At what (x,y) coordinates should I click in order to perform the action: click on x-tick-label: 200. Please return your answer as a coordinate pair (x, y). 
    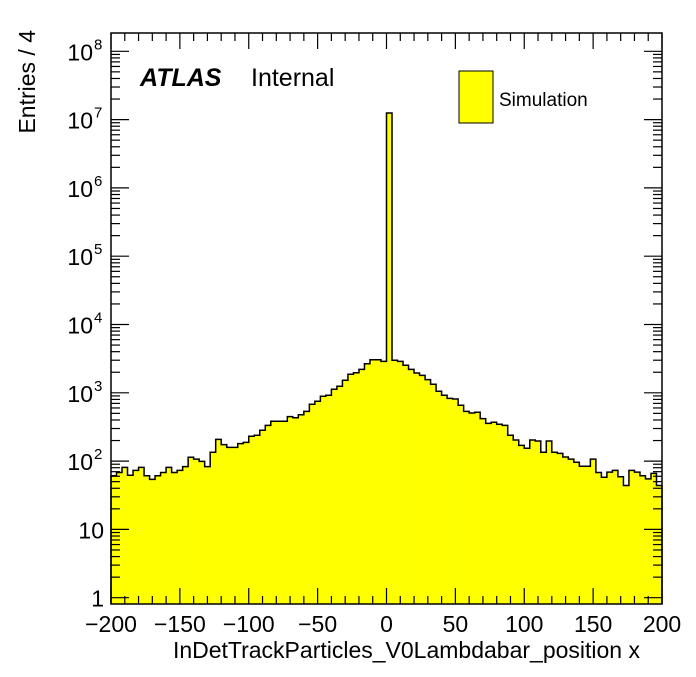
    Looking at the image, I should click on (662, 624).